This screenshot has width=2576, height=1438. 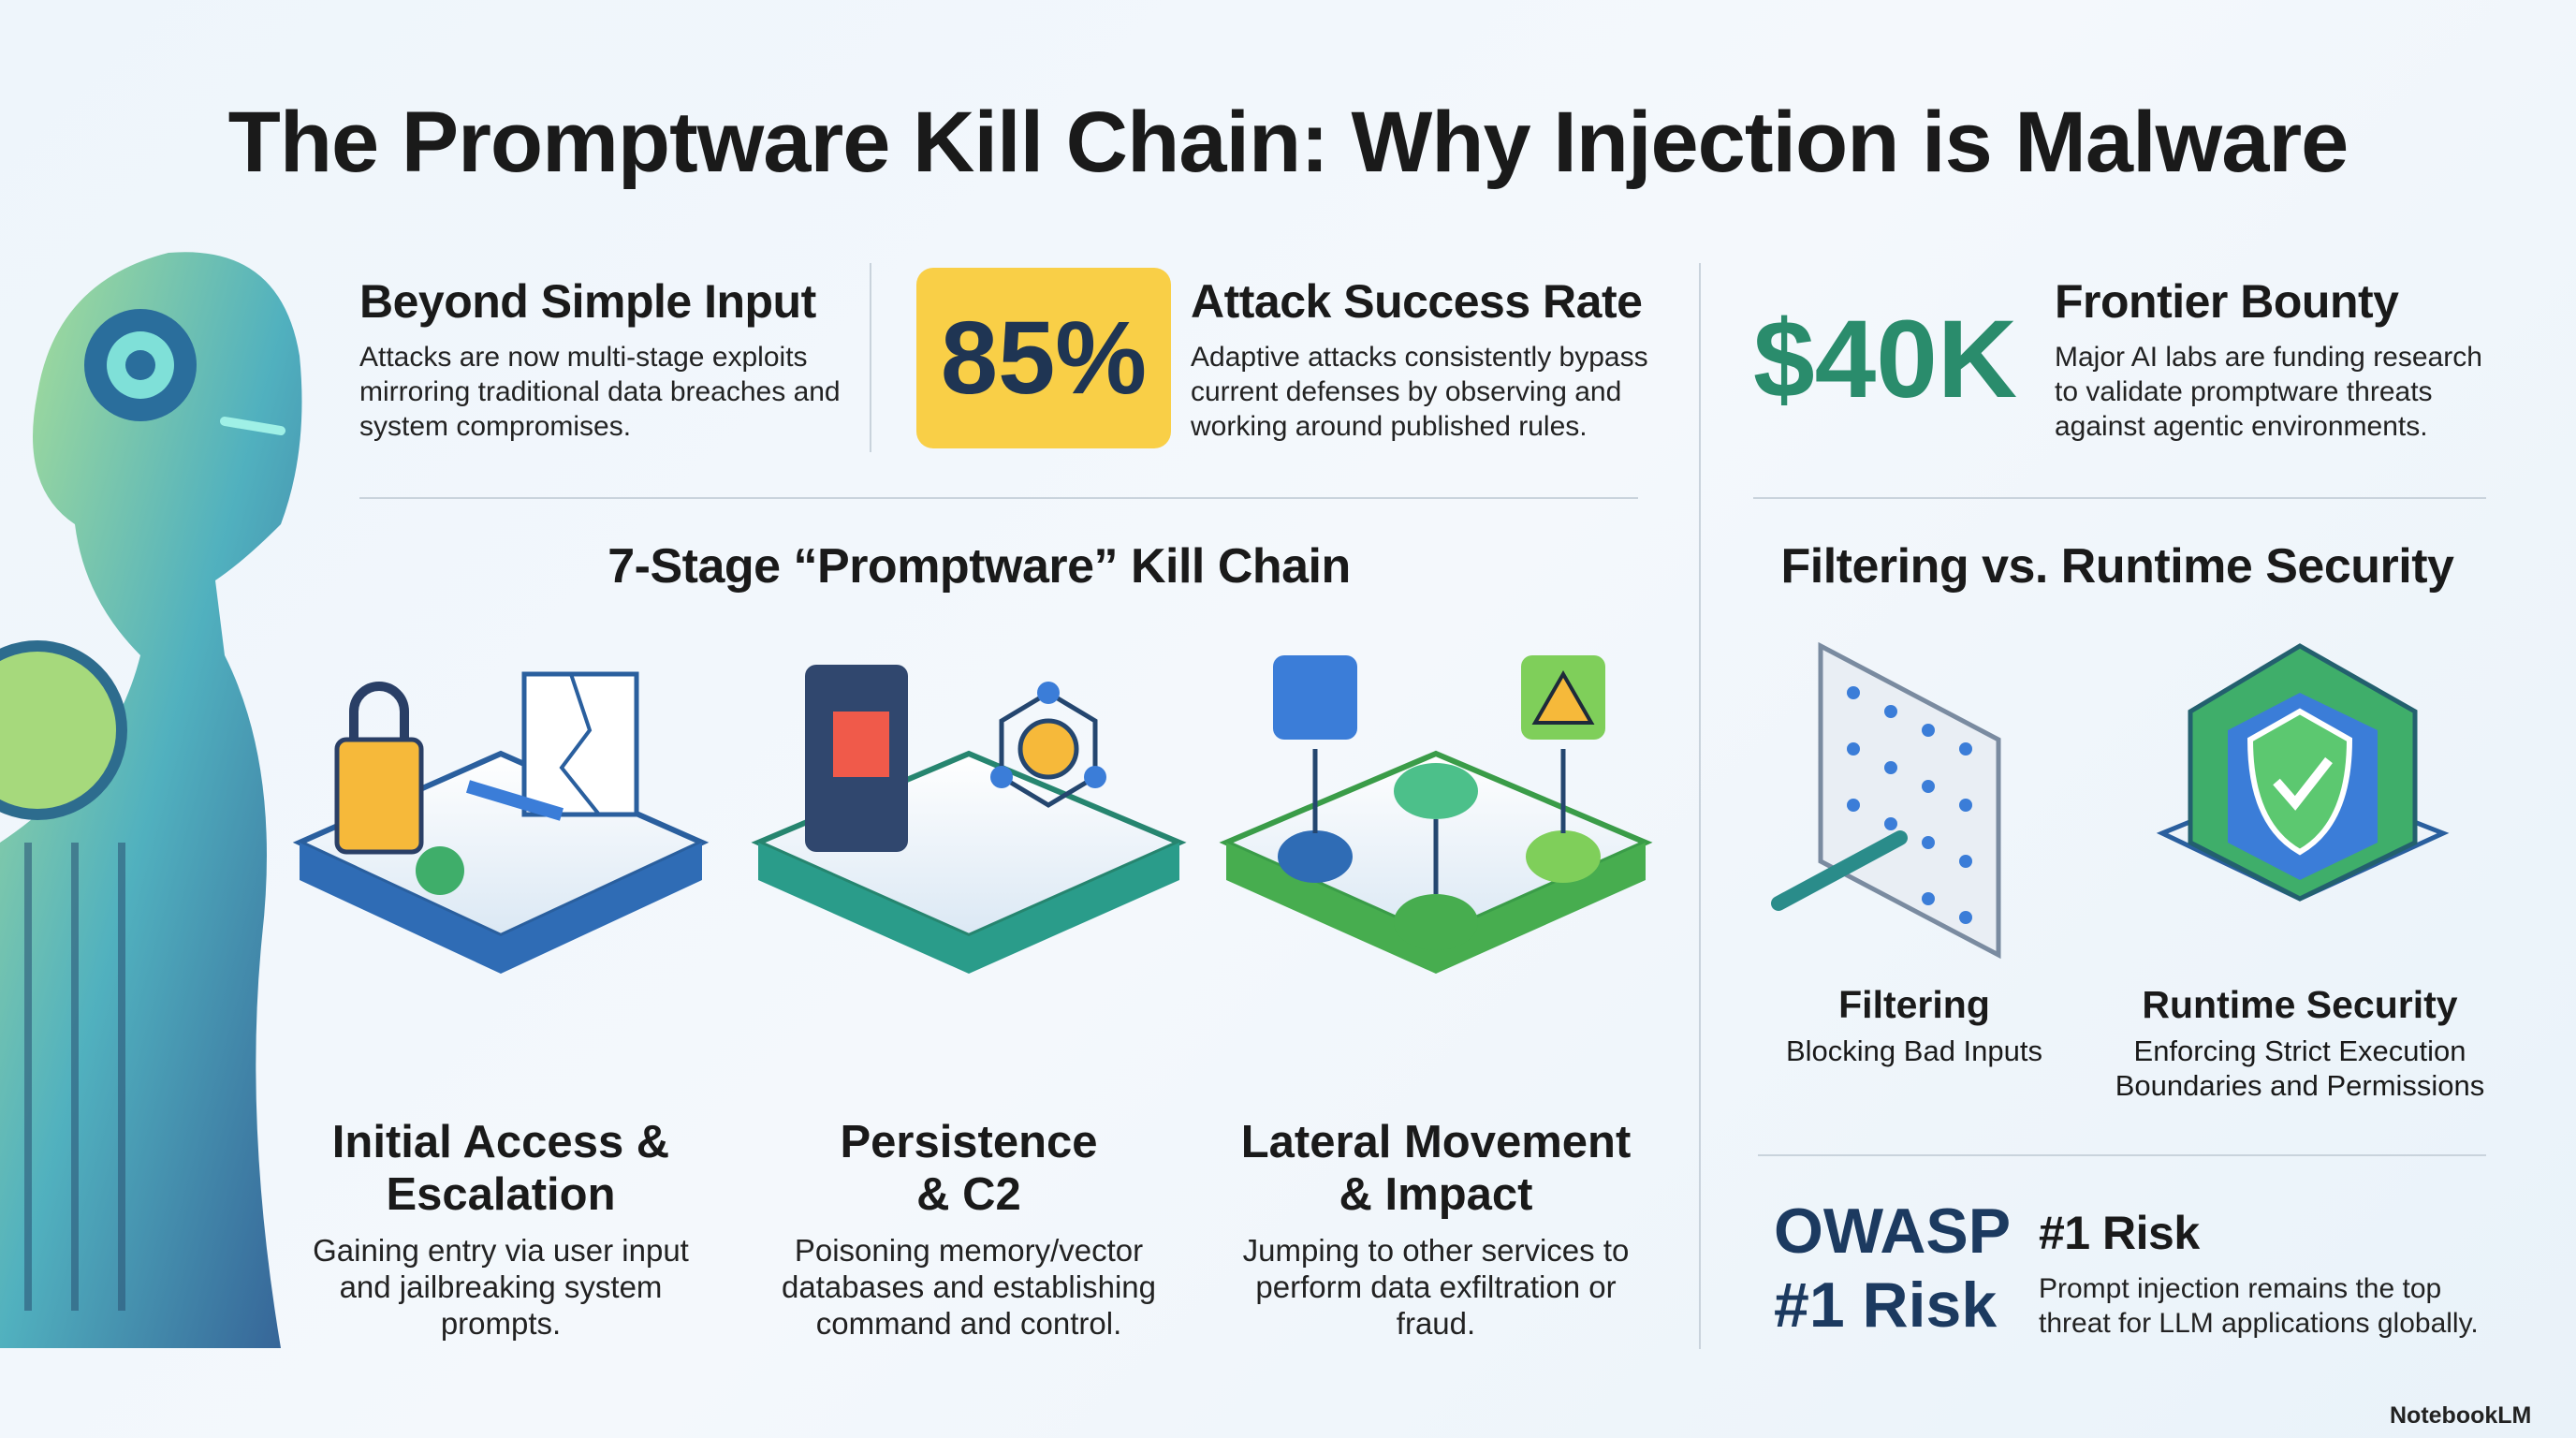 What do you see at coordinates (587, 301) in the screenshot?
I see `highlight-heading: Beyond Simple Input` at bounding box center [587, 301].